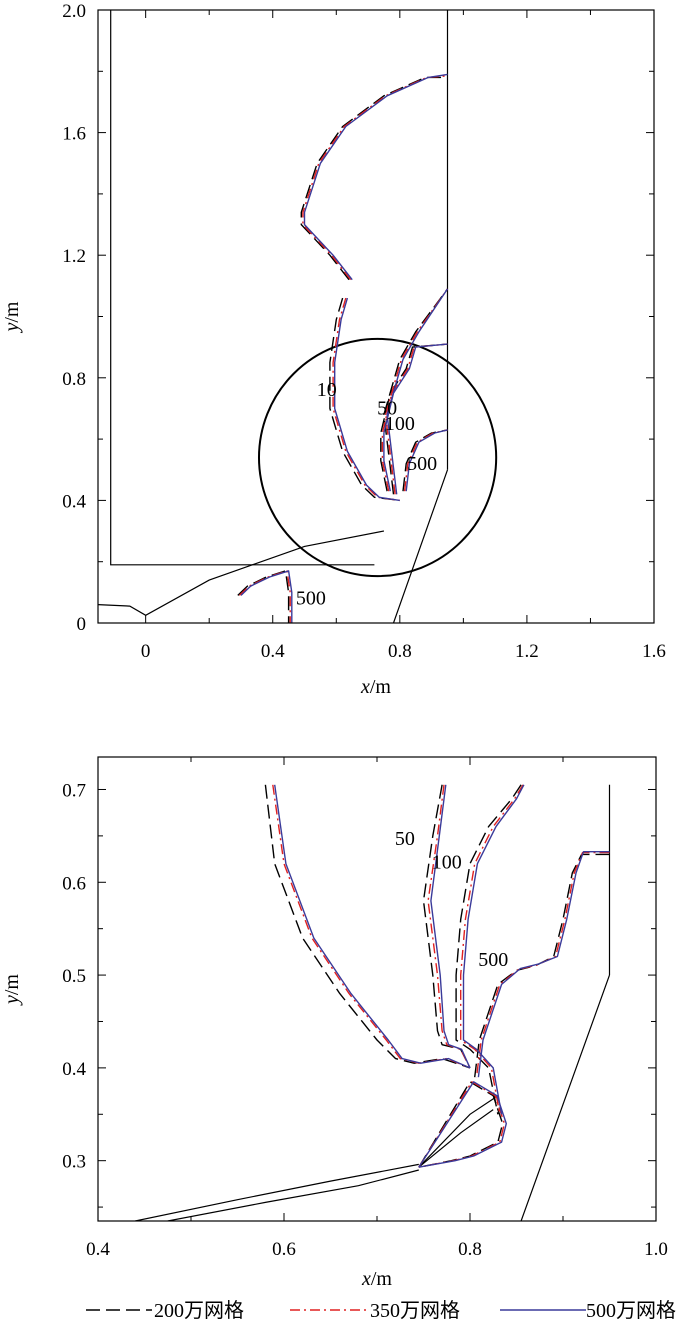 This screenshot has width=700, height=1330. I want to click on y-tick-label-0: 0.3, so click(74, 1162).